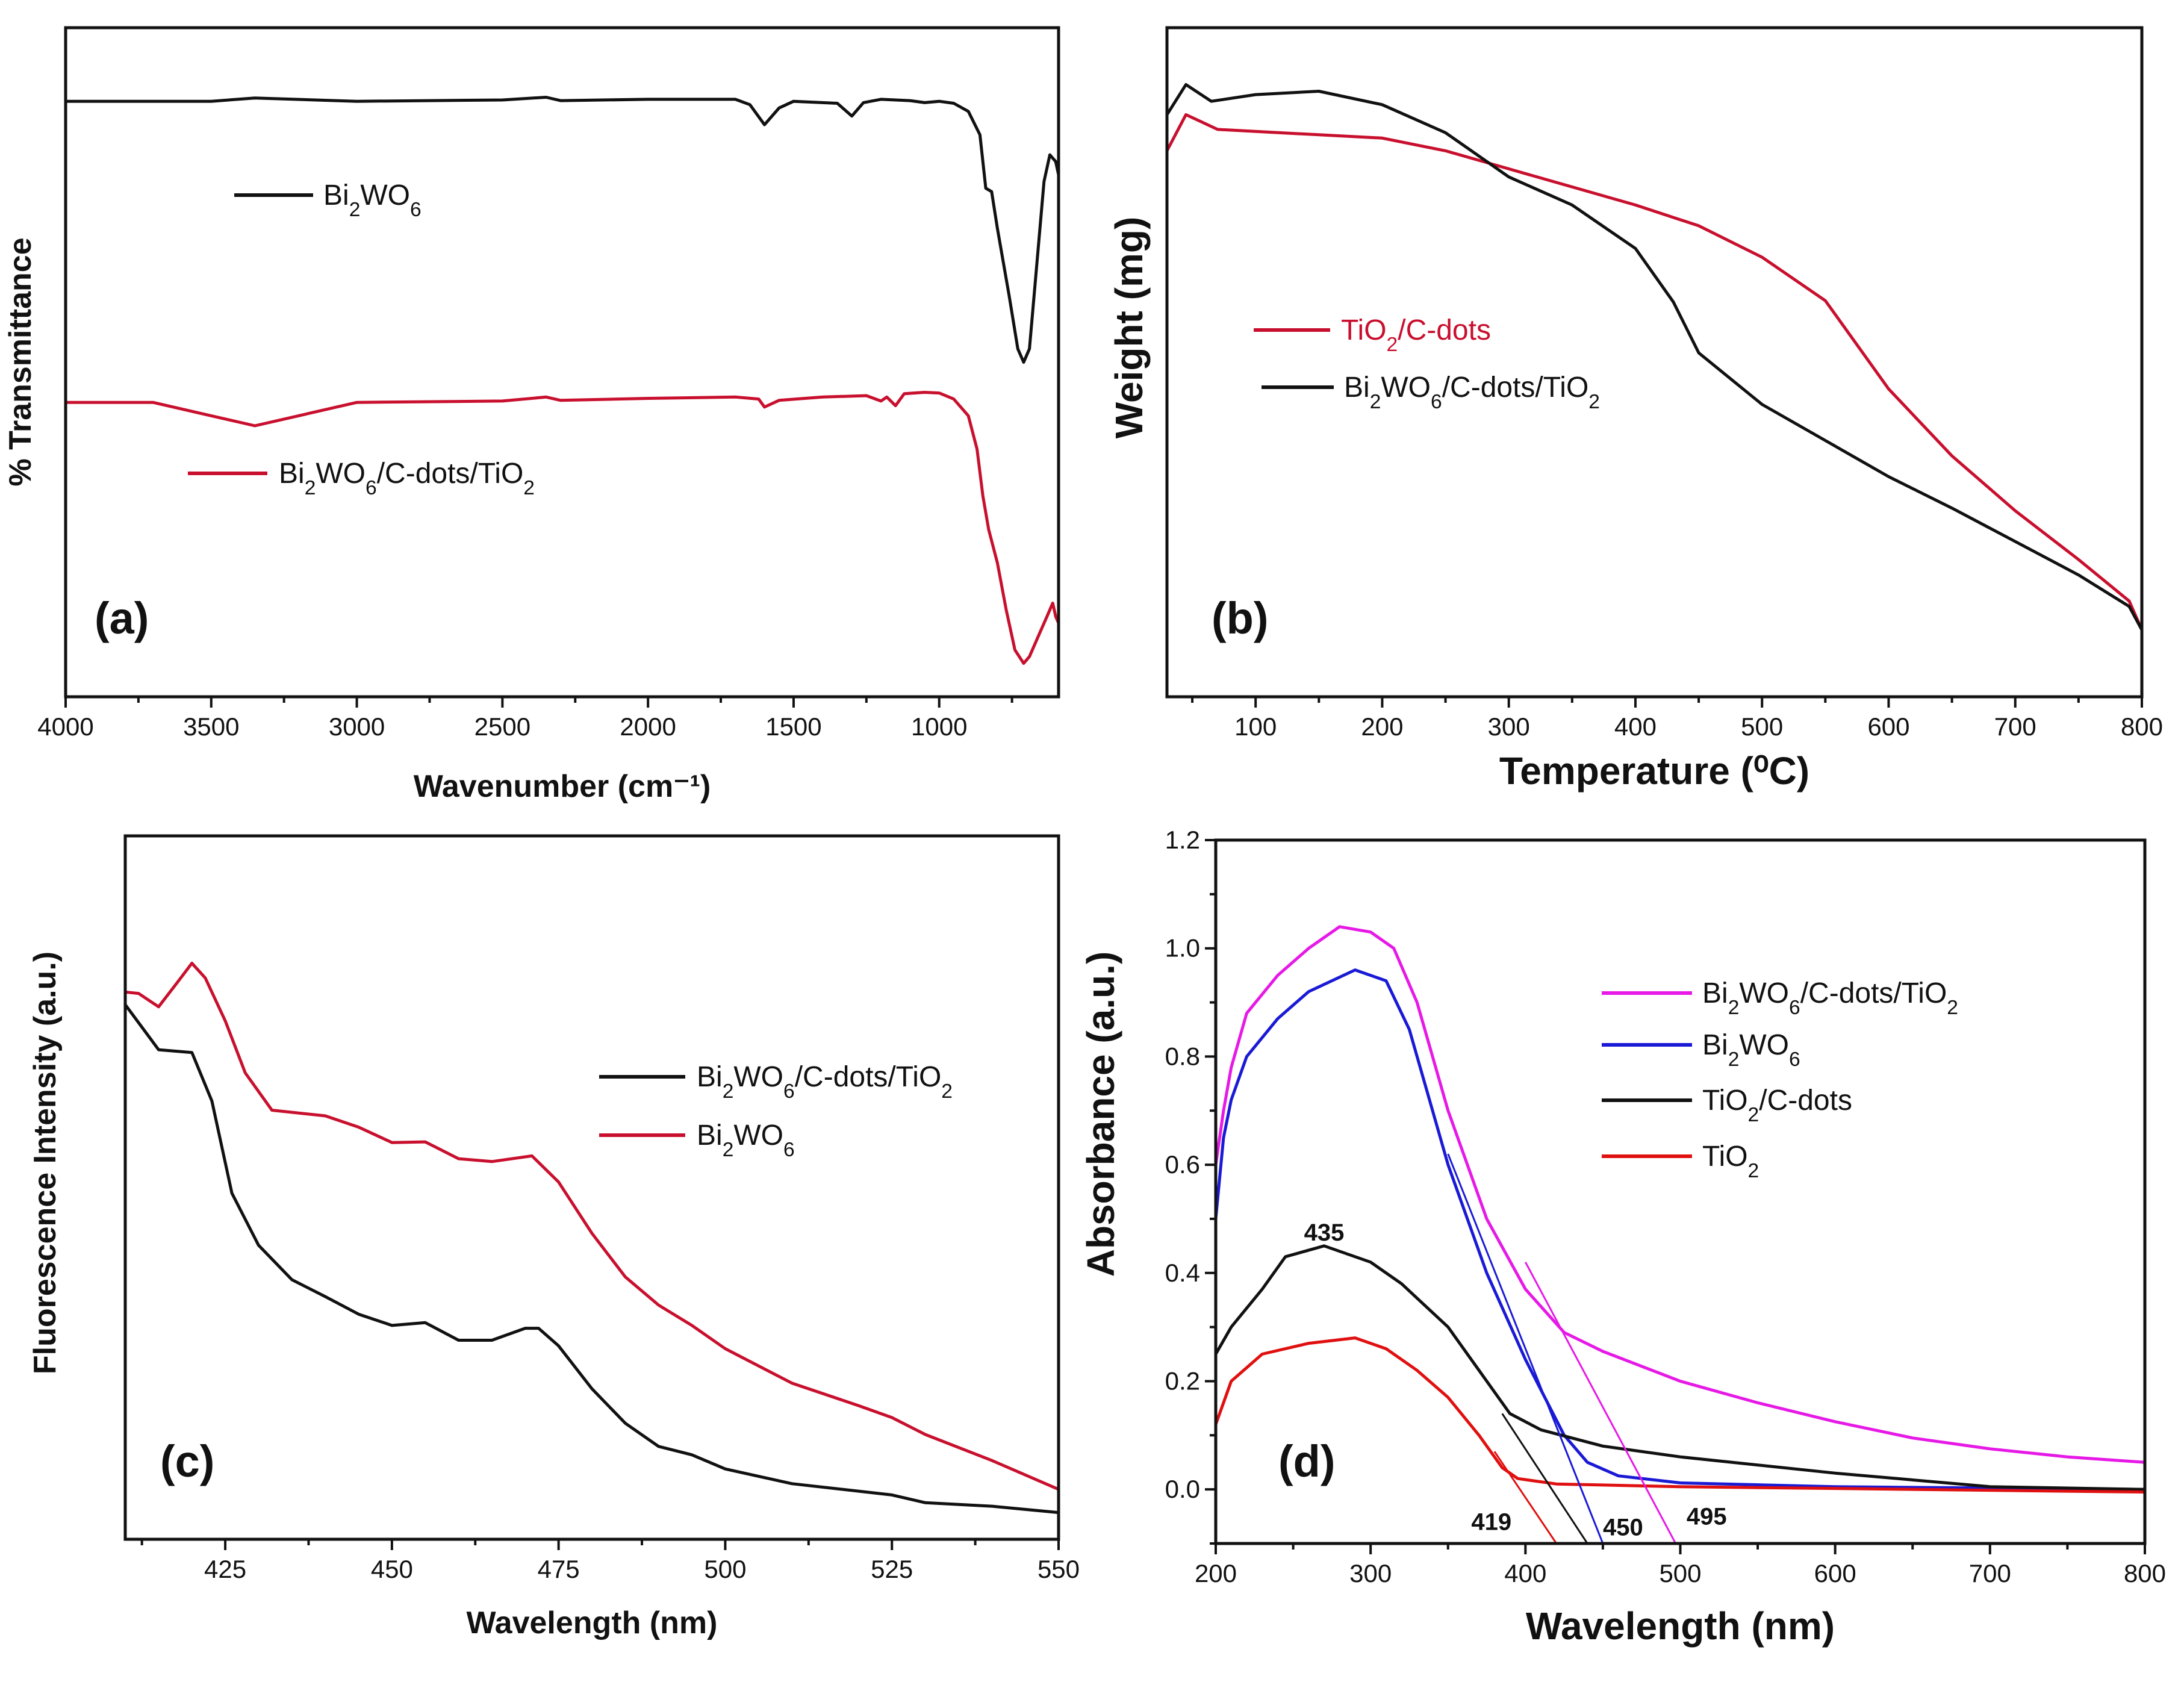 Image resolution: width=2184 pixels, height=1682 pixels. I want to click on x-tick-label: 3500, so click(211, 726).